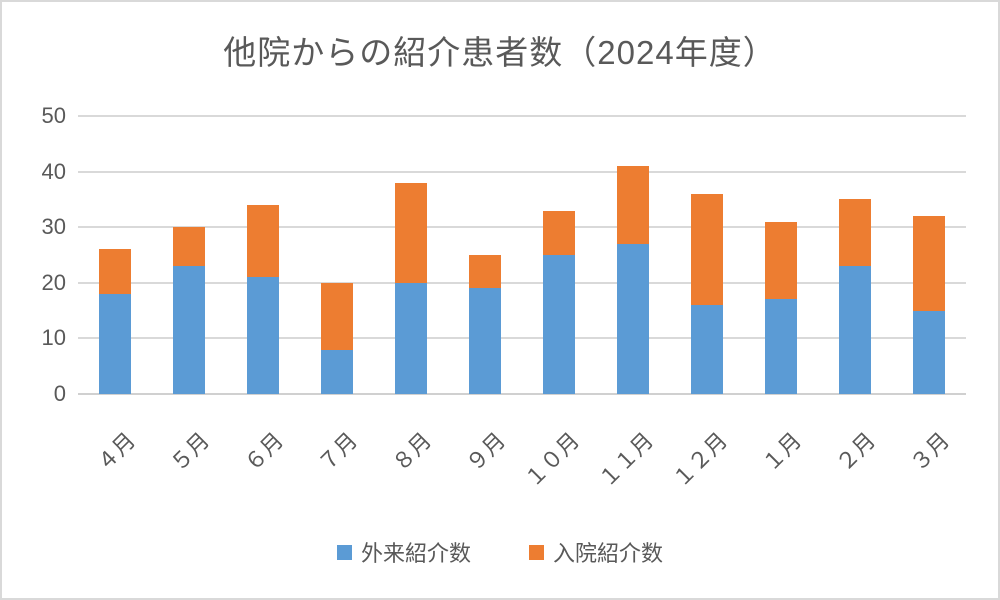 This screenshot has height=600, width=1000. I want to click on legend-item-outpatient: 外来紹介数, so click(403, 552).